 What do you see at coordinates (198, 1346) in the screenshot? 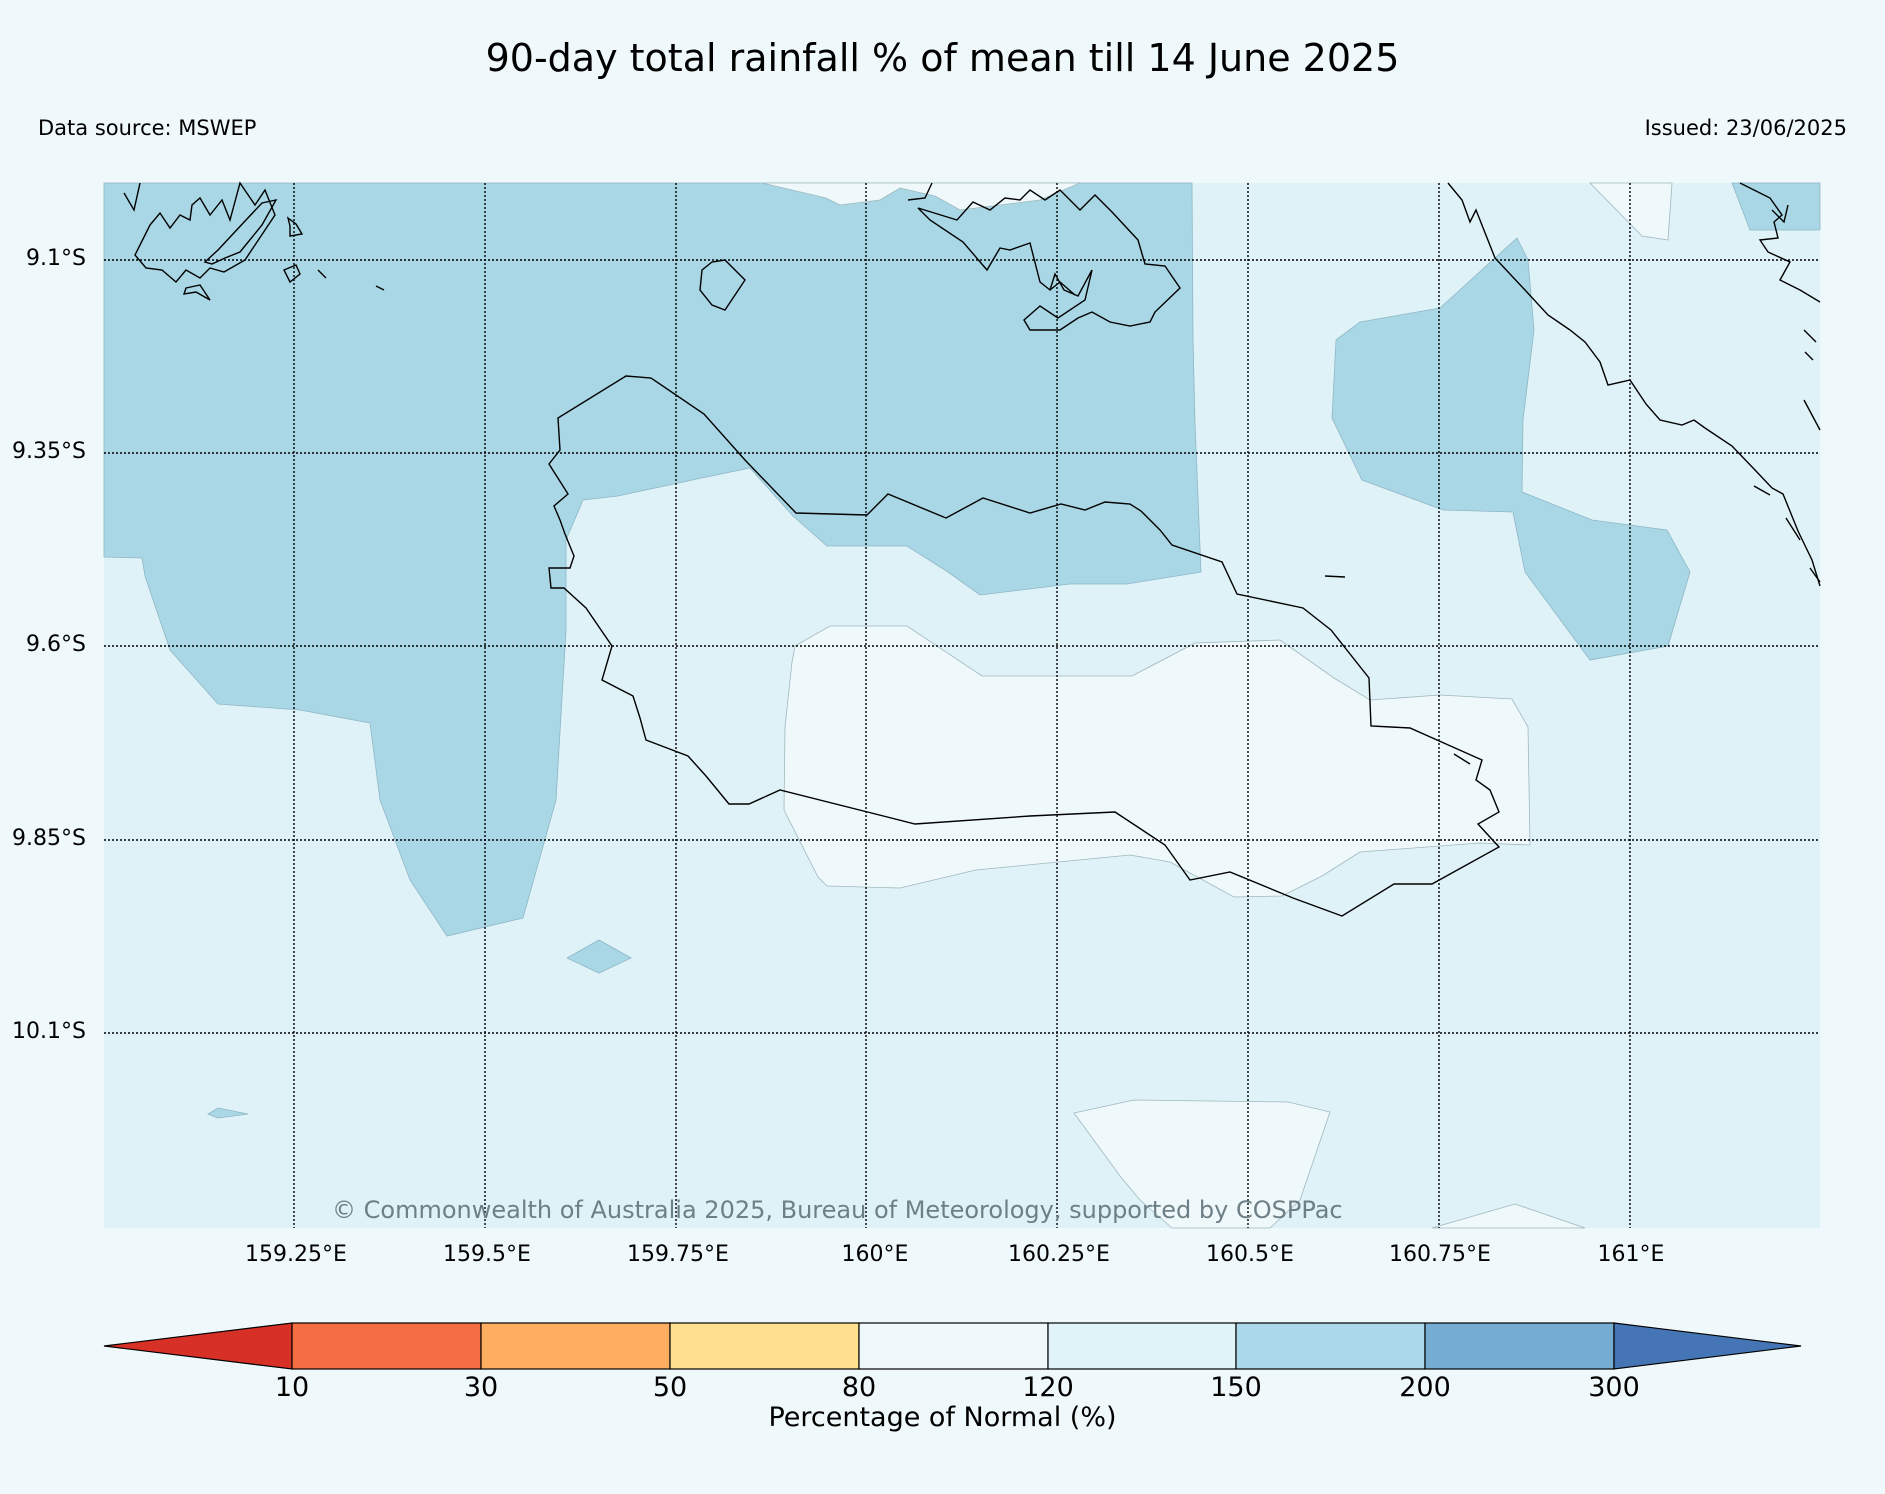
I see `colorbar-extend-low` at bounding box center [198, 1346].